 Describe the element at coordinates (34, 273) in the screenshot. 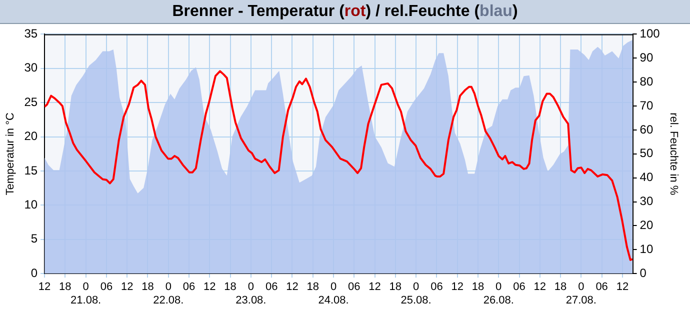

I see `y-tick-label: 0` at that location.